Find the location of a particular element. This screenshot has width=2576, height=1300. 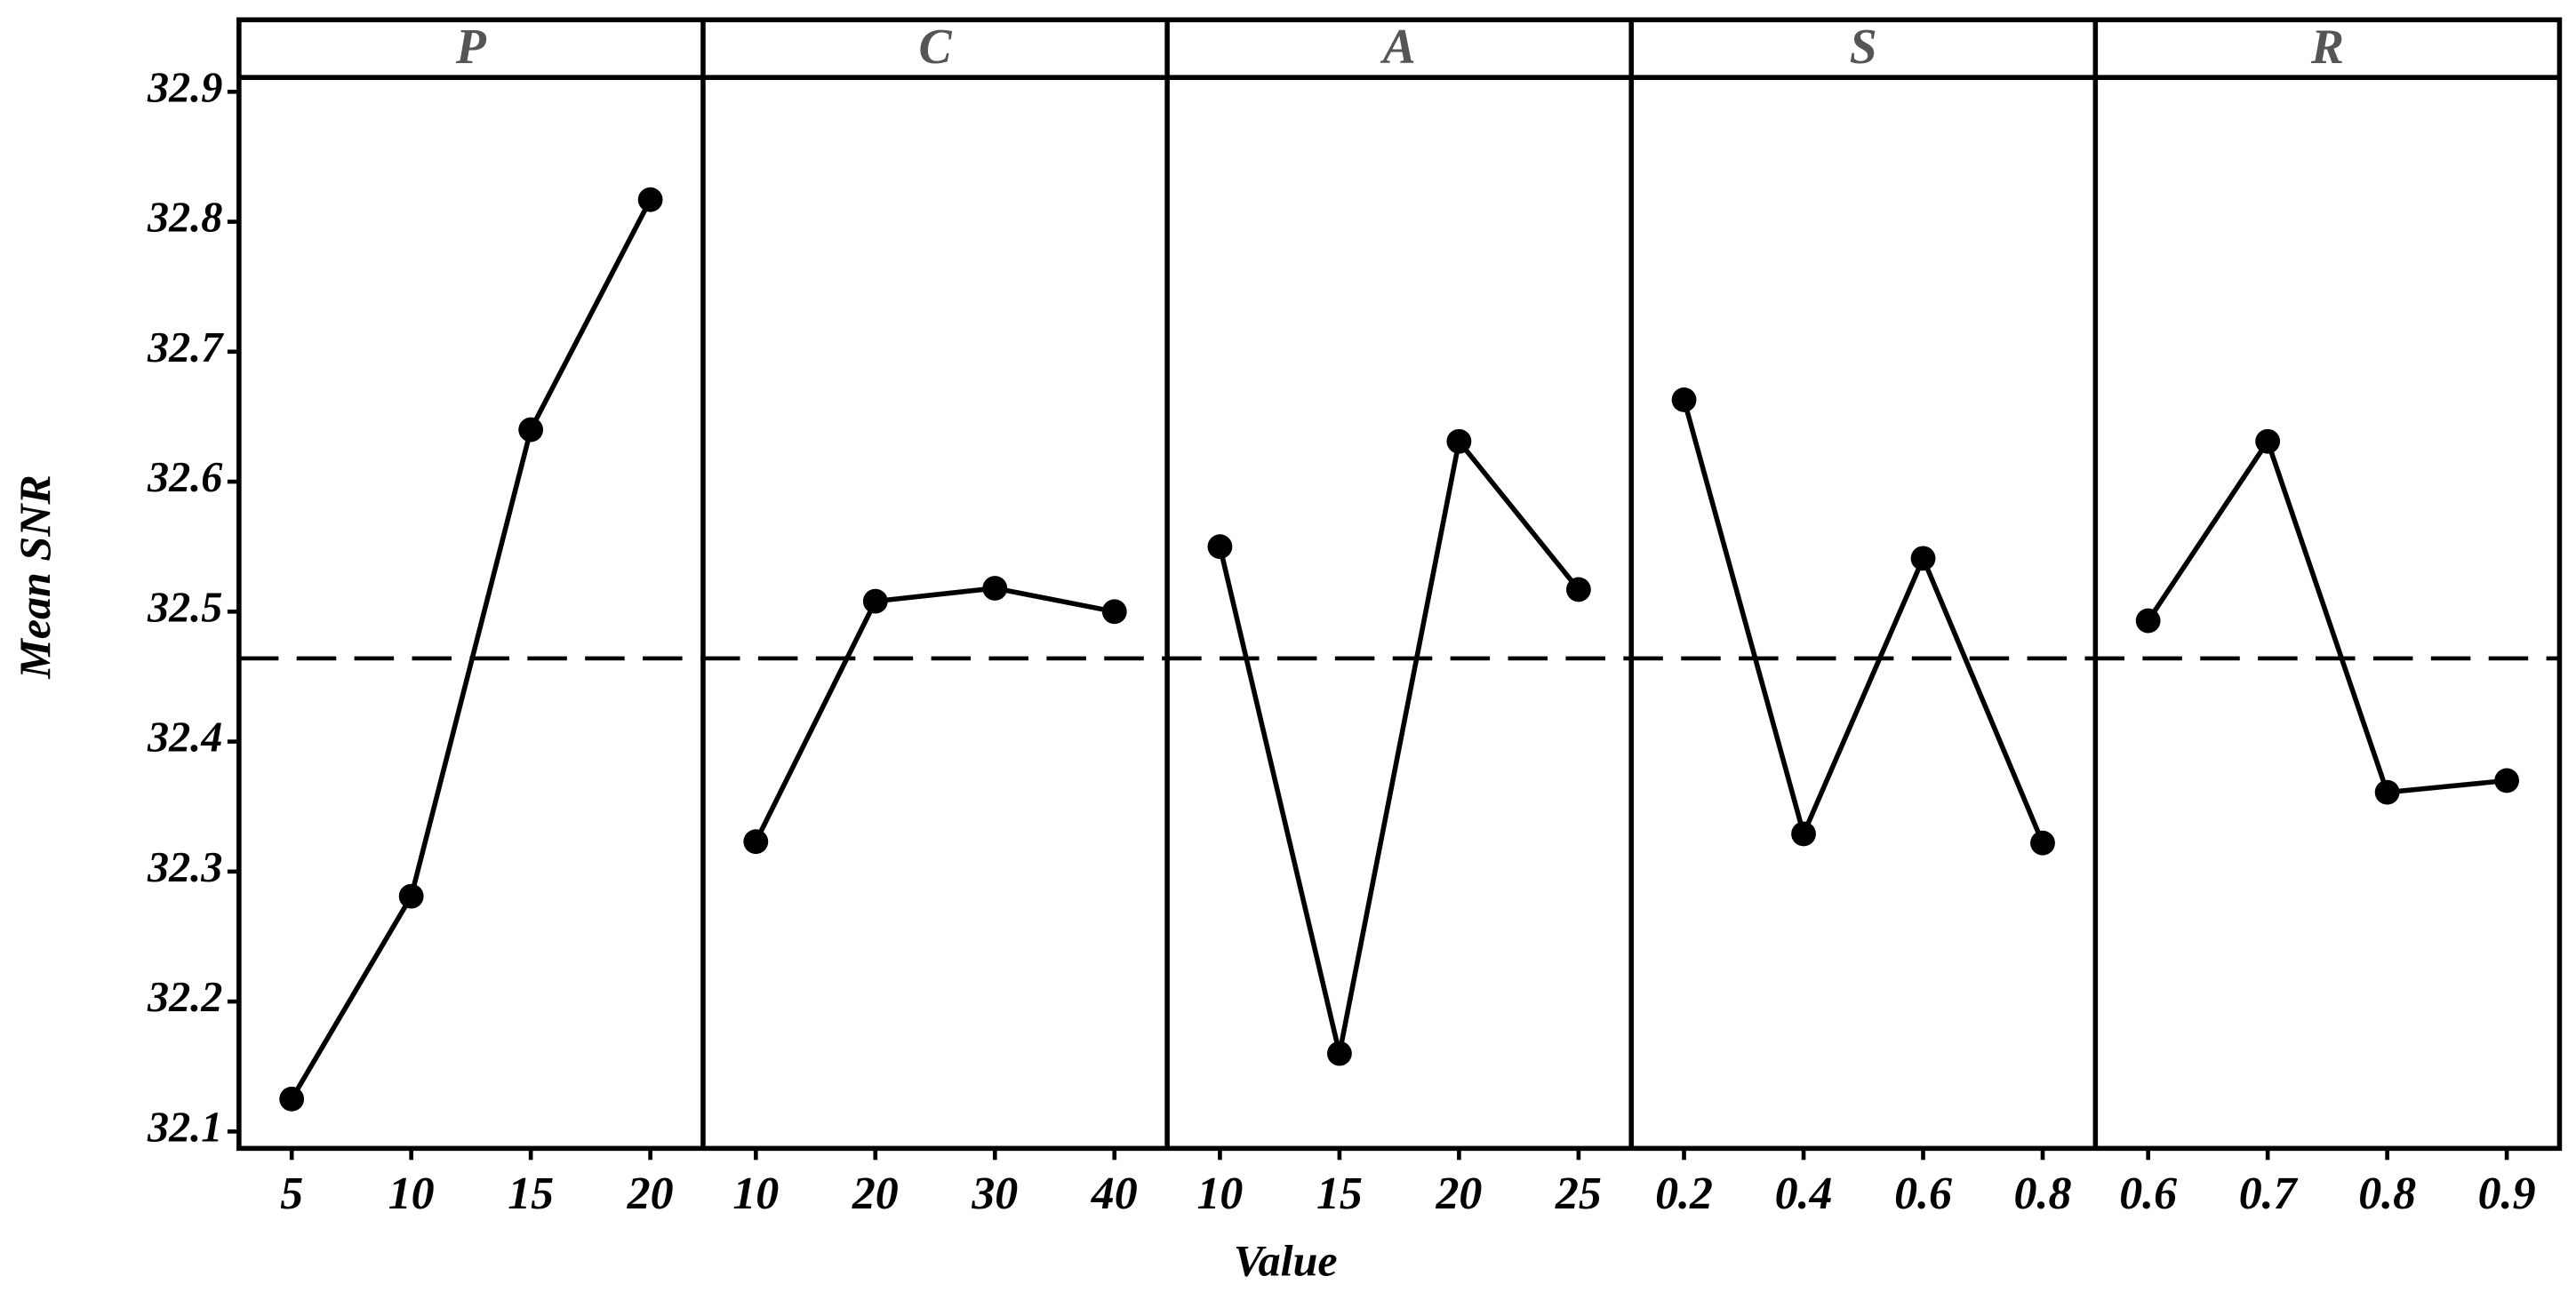

x-tick-label: 40 is located at coordinates (1114, 1193).